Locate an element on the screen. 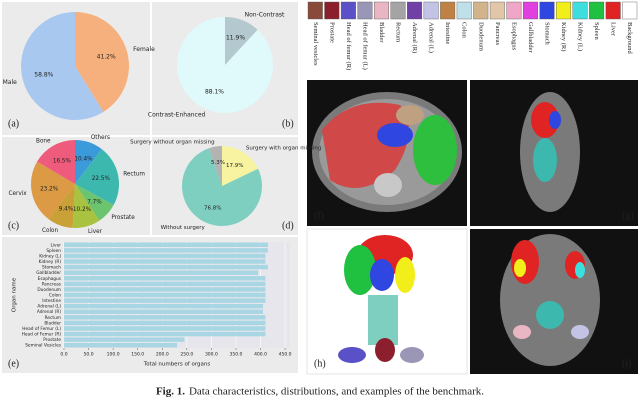 The image size is (640, 398). x-tick-label: 50.0 is located at coordinates (89, 355).